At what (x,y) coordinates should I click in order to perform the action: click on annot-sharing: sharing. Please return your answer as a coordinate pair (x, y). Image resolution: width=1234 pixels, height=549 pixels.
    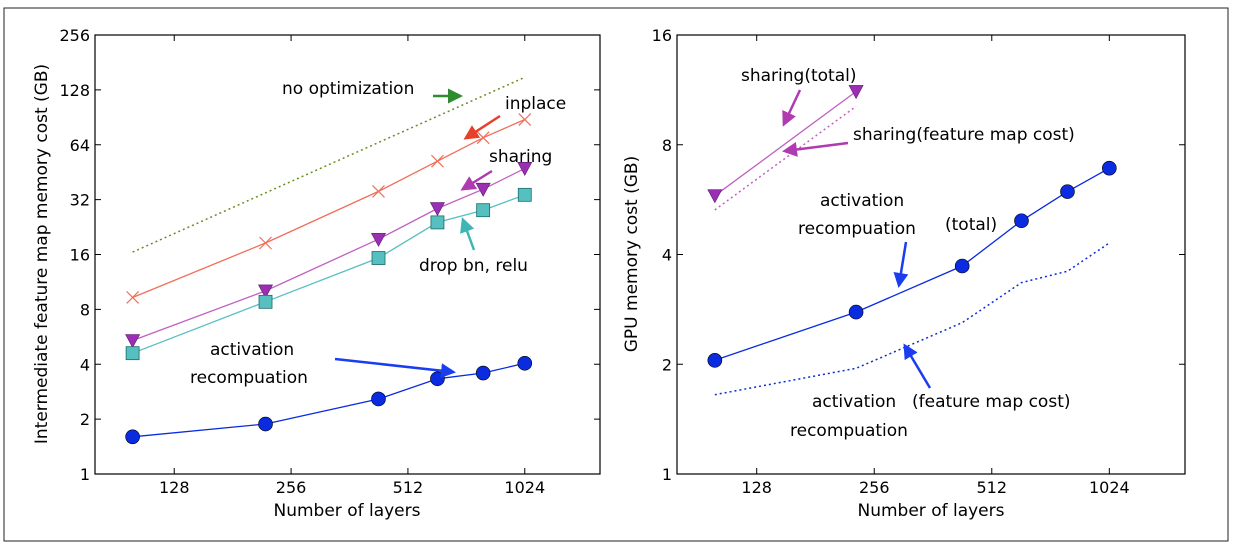
    Looking at the image, I should click on (520, 157).